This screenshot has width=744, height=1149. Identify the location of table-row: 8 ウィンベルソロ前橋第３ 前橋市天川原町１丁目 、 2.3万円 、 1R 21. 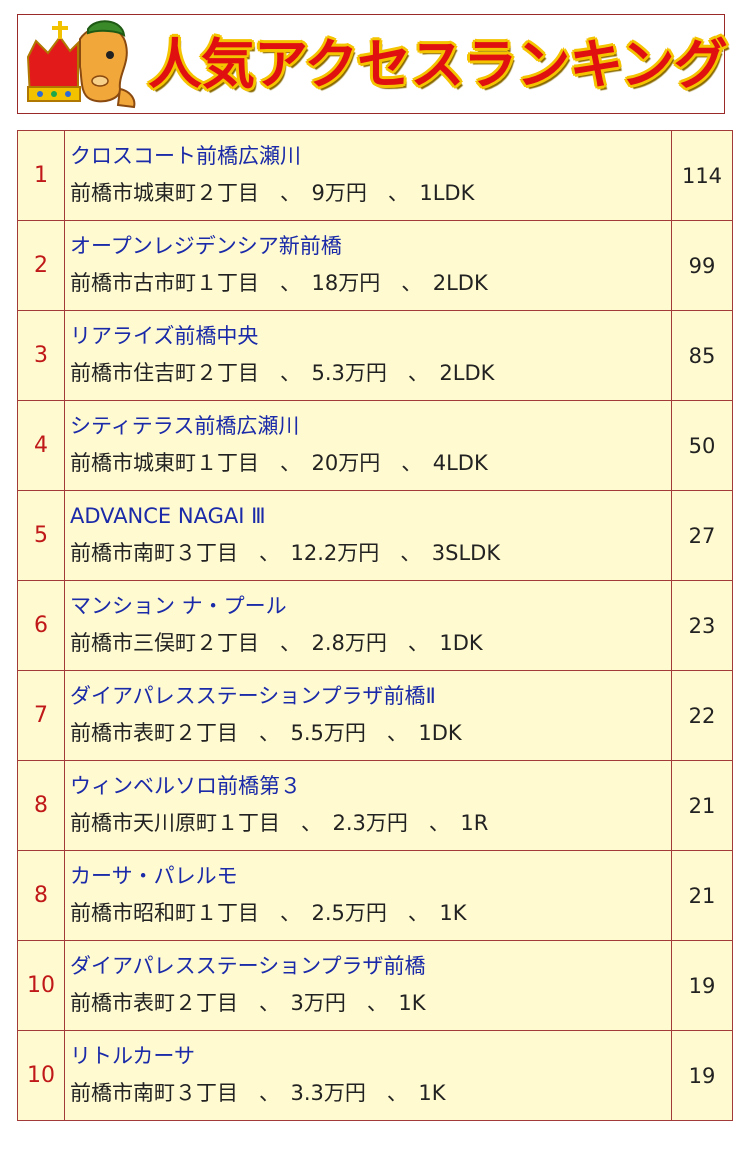
(375, 805).